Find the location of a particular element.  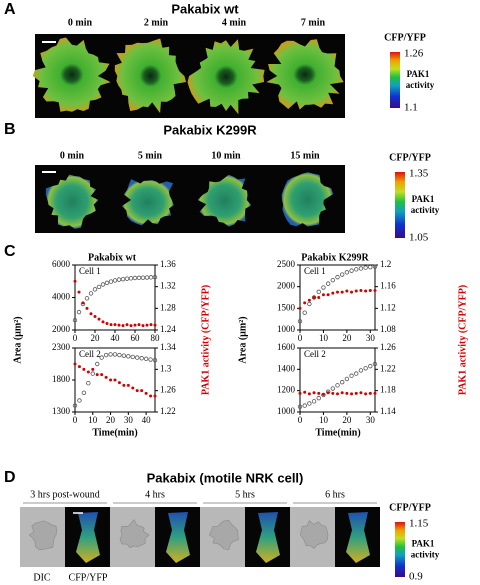

panel-title: Pakabix wt is located at coordinates (205, 8).